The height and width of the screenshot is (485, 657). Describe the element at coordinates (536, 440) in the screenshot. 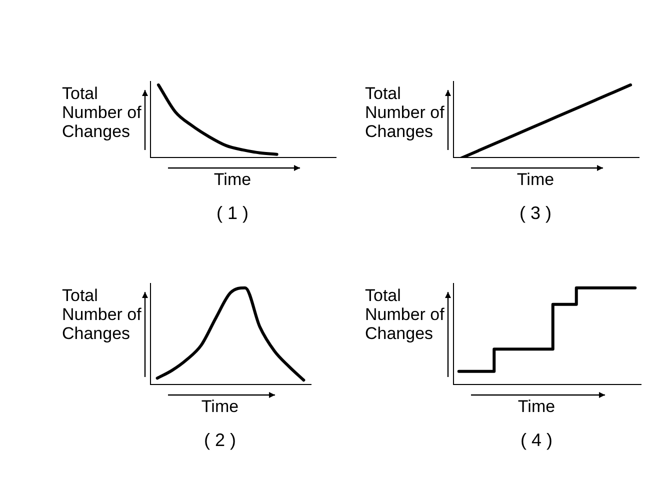

I see `text: ( 4 )` at that location.